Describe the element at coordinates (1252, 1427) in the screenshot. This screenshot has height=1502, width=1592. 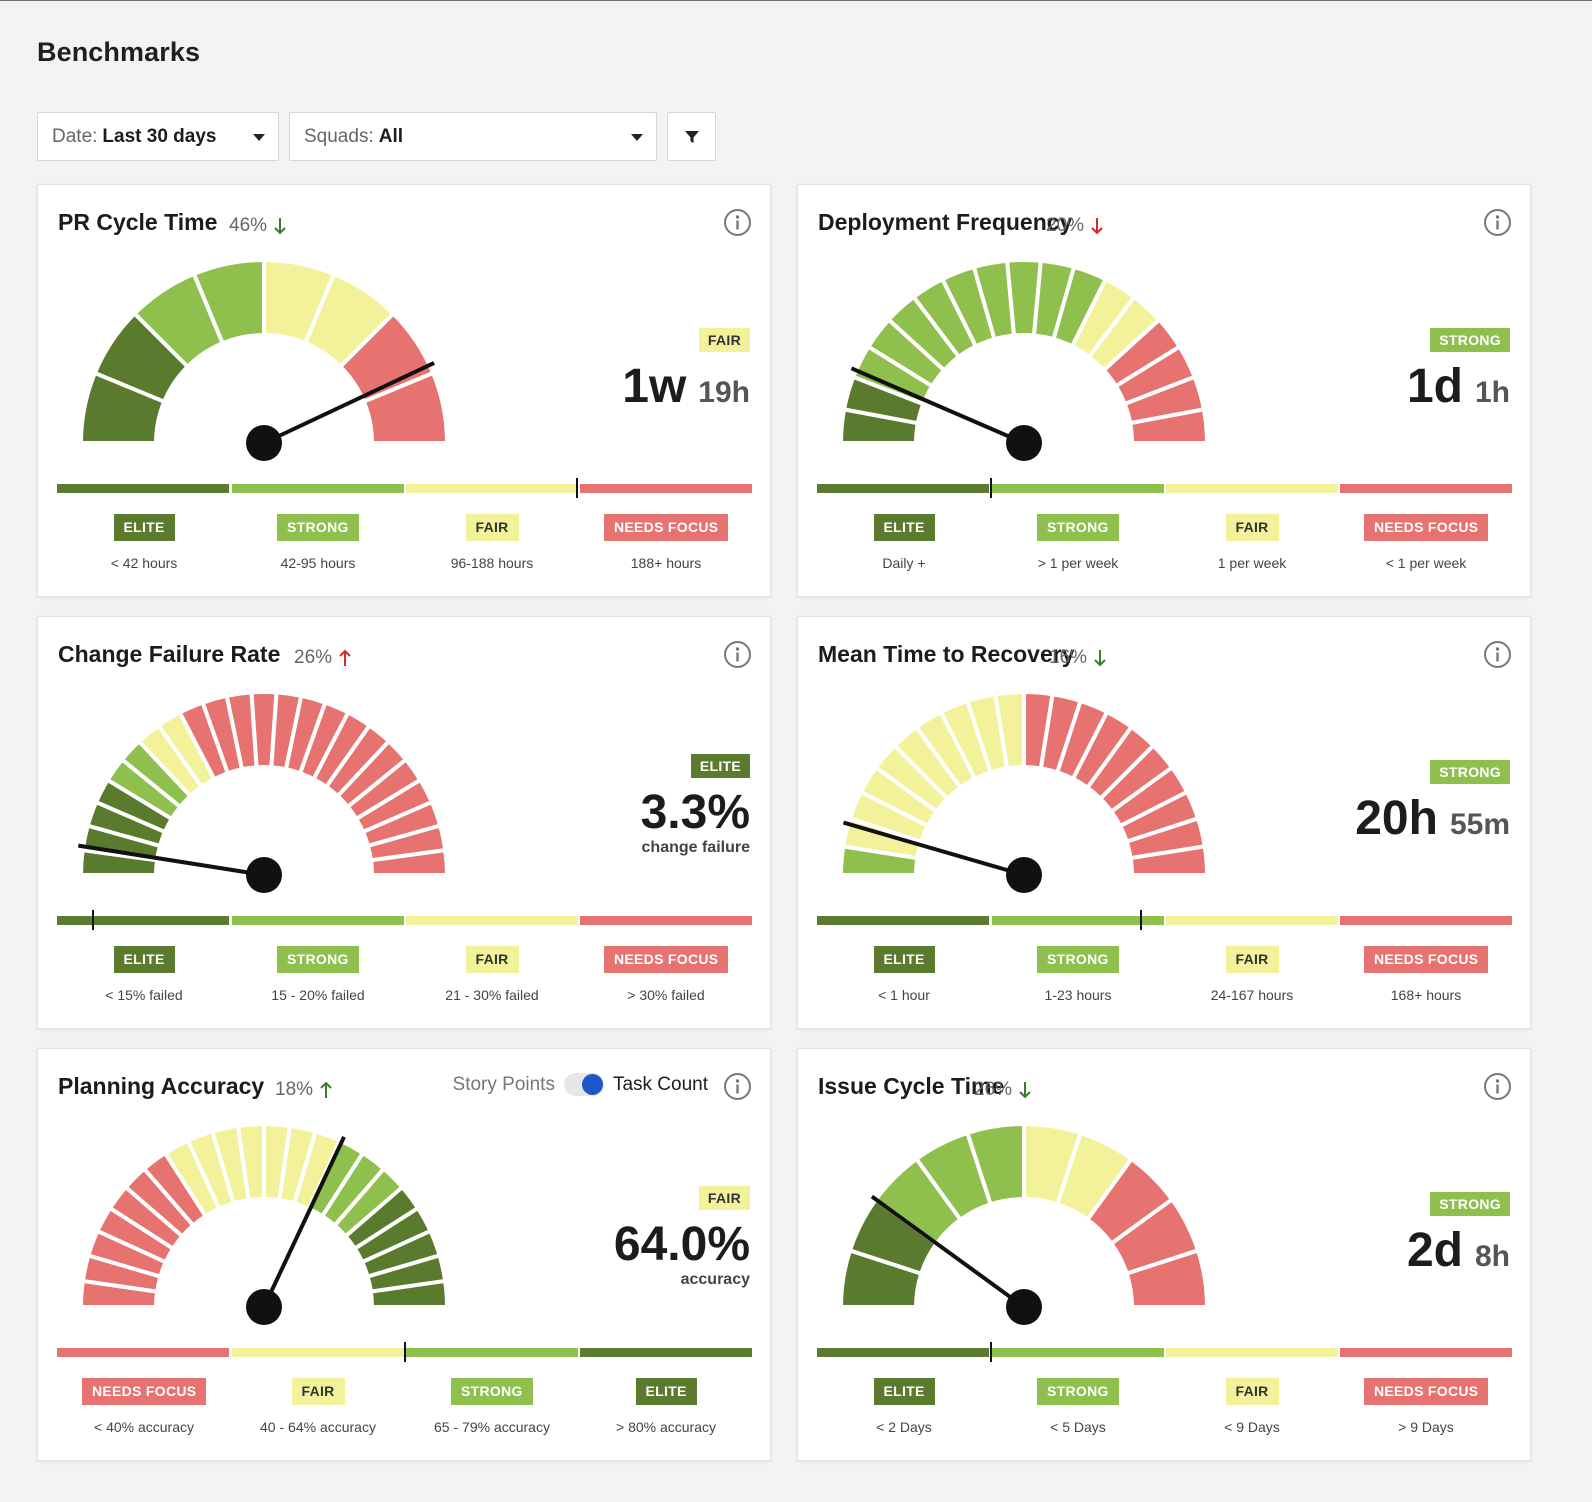
I see `tier-range-label: < 9 Days` at that location.